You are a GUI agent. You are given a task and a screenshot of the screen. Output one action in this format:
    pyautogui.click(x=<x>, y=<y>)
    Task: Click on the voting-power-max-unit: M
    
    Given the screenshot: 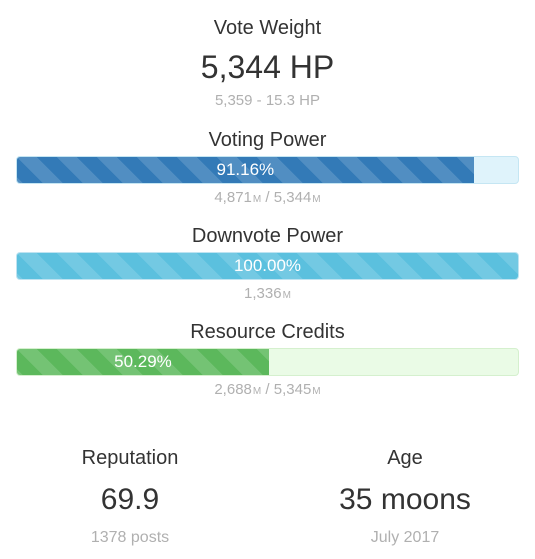 What is the action you would take?
    pyautogui.click(x=316, y=199)
    